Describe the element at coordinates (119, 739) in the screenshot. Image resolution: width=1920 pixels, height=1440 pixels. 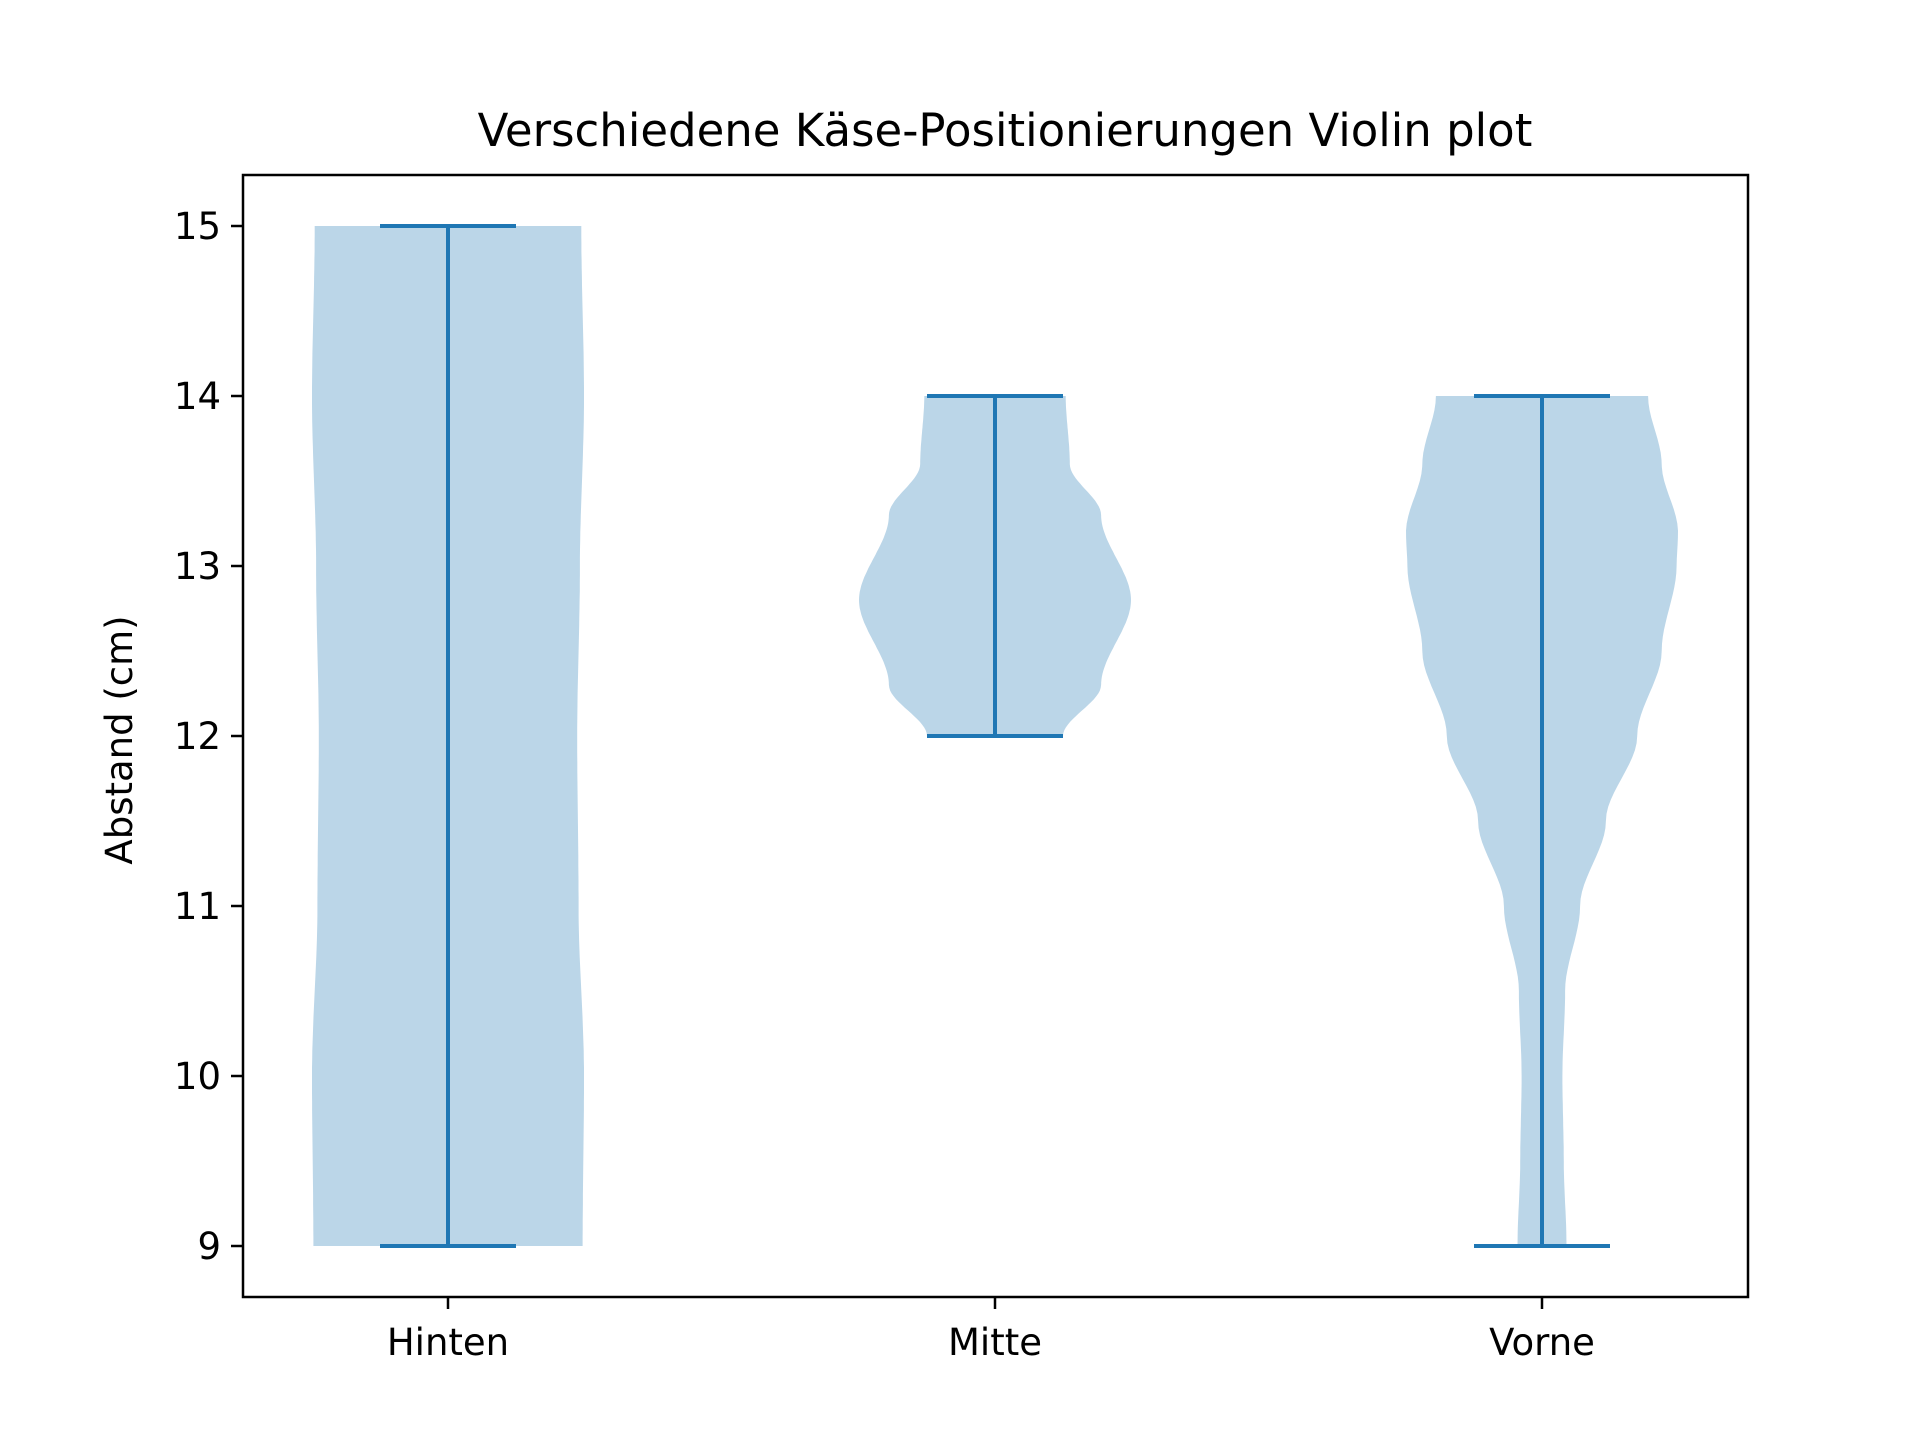
I see `y-axis-label: Abstand (cm)` at that location.